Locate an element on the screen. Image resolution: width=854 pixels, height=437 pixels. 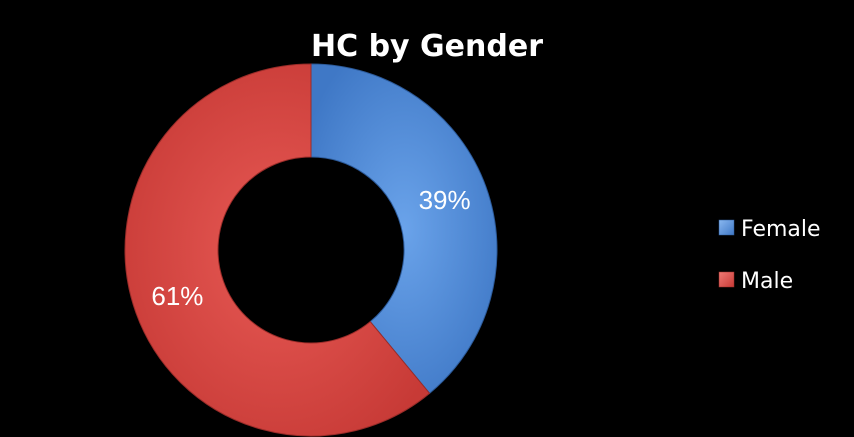
legend-label-male: Male is located at coordinates (767, 281).